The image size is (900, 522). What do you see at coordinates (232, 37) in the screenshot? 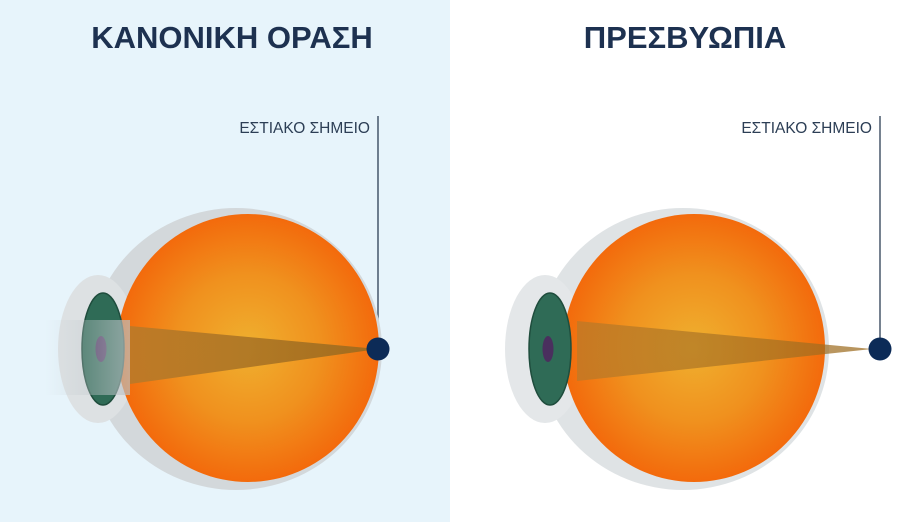
I see `panel-title: ΚΑΝΟΝΙΚΗ ΟΡΑΣΗ` at bounding box center [232, 37].